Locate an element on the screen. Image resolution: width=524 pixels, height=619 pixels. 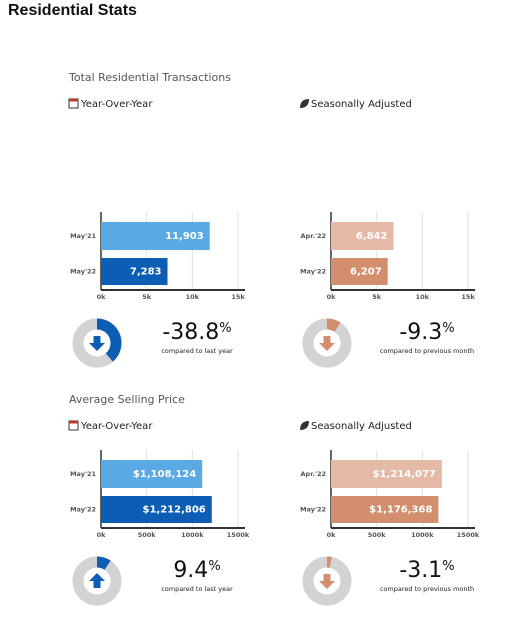
page-title: Residential Stats is located at coordinates (72, 10).